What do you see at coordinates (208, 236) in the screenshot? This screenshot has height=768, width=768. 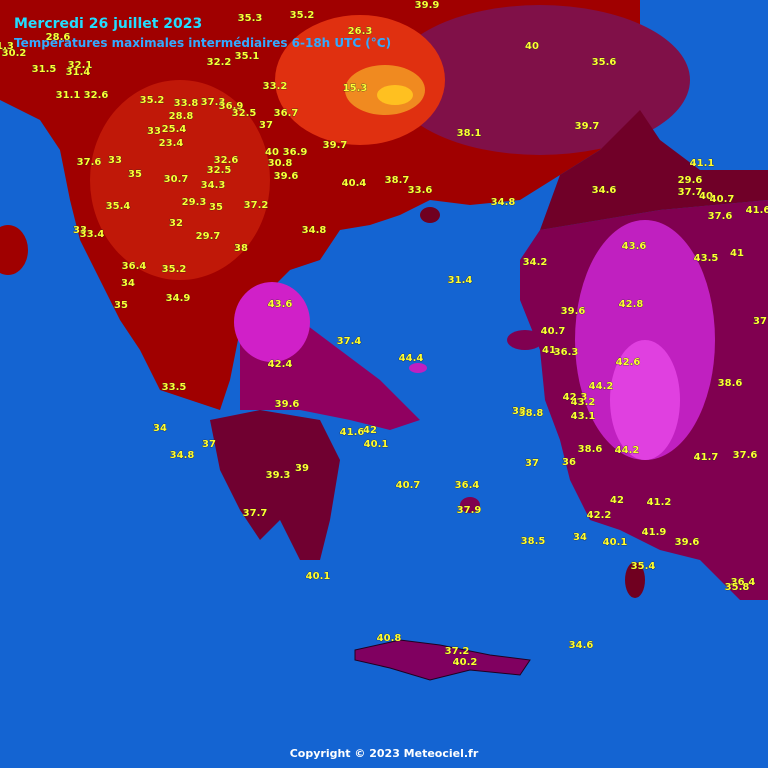 I see `station-temp: 29.7` at bounding box center [208, 236].